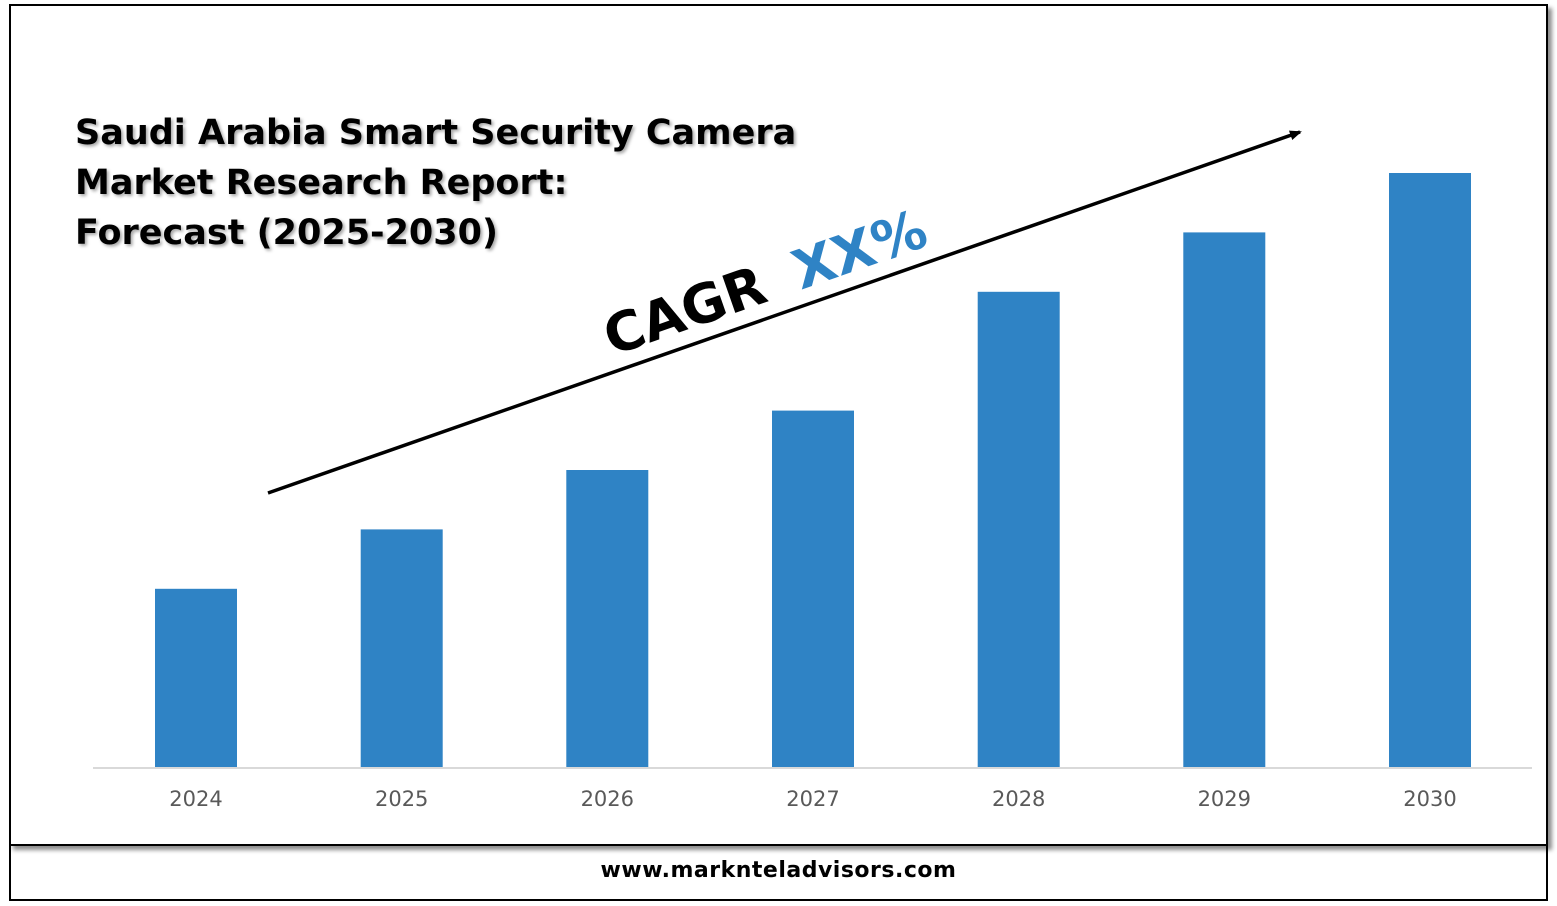 The width and height of the screenshot is (1557, 906). What do you see at coordinates (286, 233) in the screenshot?
I see `title-line-3: Forecast (2025-2030)` at bounding box center [286, 233].